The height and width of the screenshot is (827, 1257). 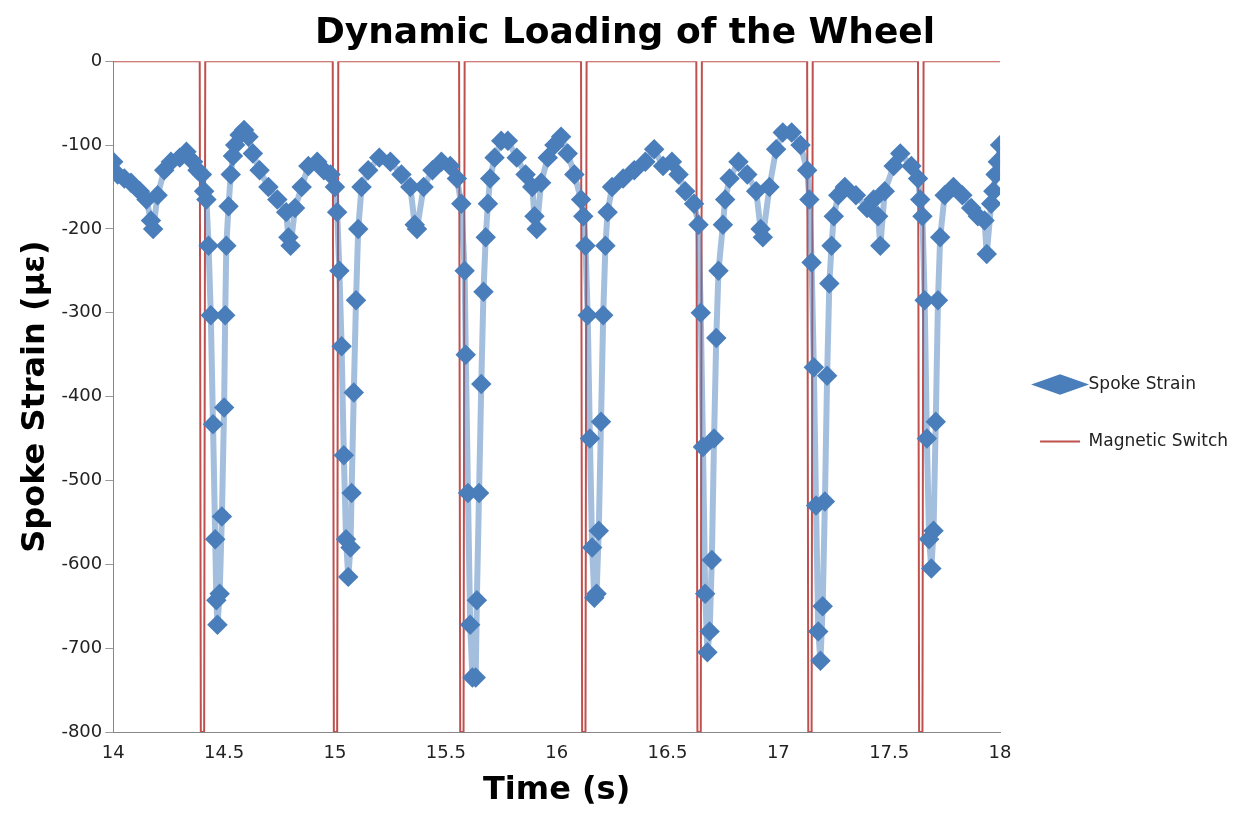 I want to click on legend-label: Magnetic Switch, so click(x=1158, y=439).